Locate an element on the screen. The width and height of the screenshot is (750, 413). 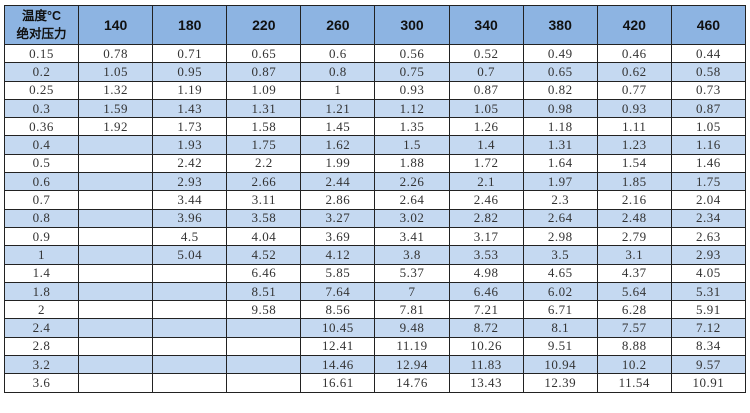
table-cell: 0.44 is located at coordinates (708, 53).